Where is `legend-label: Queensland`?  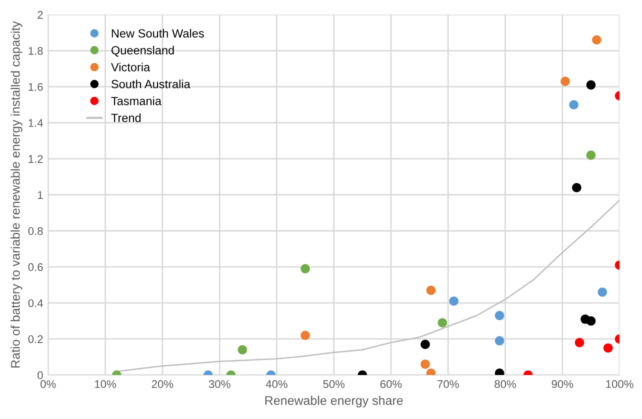
legend-label: Queensland is located at coordinates (143, 51).